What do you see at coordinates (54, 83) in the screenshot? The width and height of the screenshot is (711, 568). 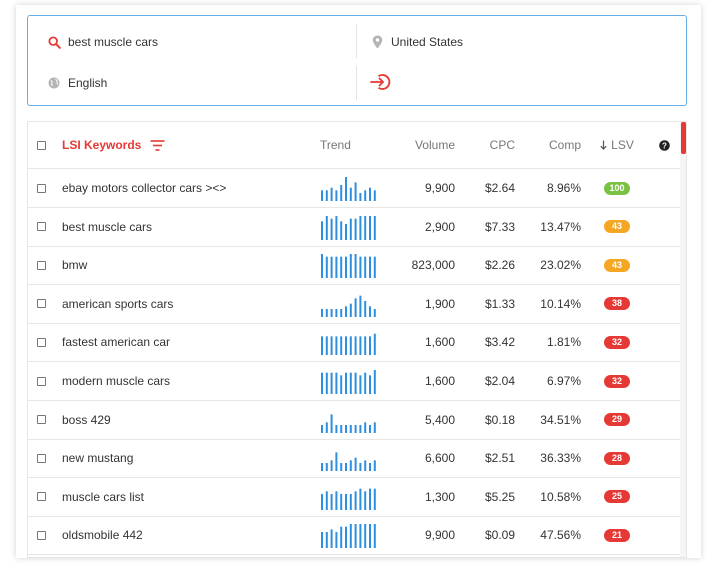 I see `globe-icon` at bounding box center [54, 83].